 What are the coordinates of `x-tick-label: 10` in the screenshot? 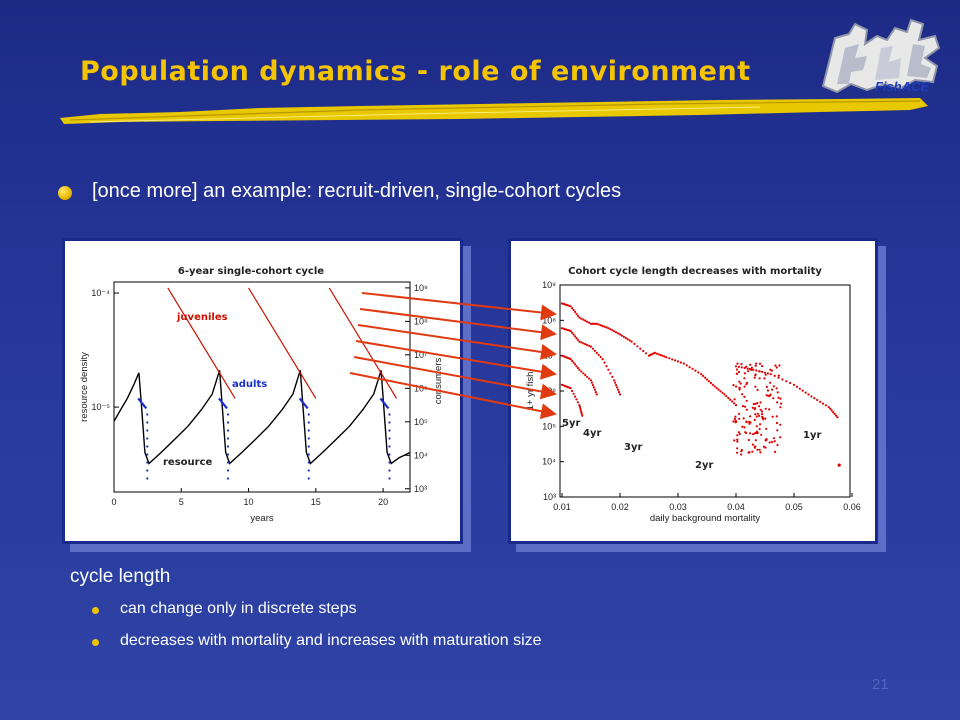 It's located at (249, 502).